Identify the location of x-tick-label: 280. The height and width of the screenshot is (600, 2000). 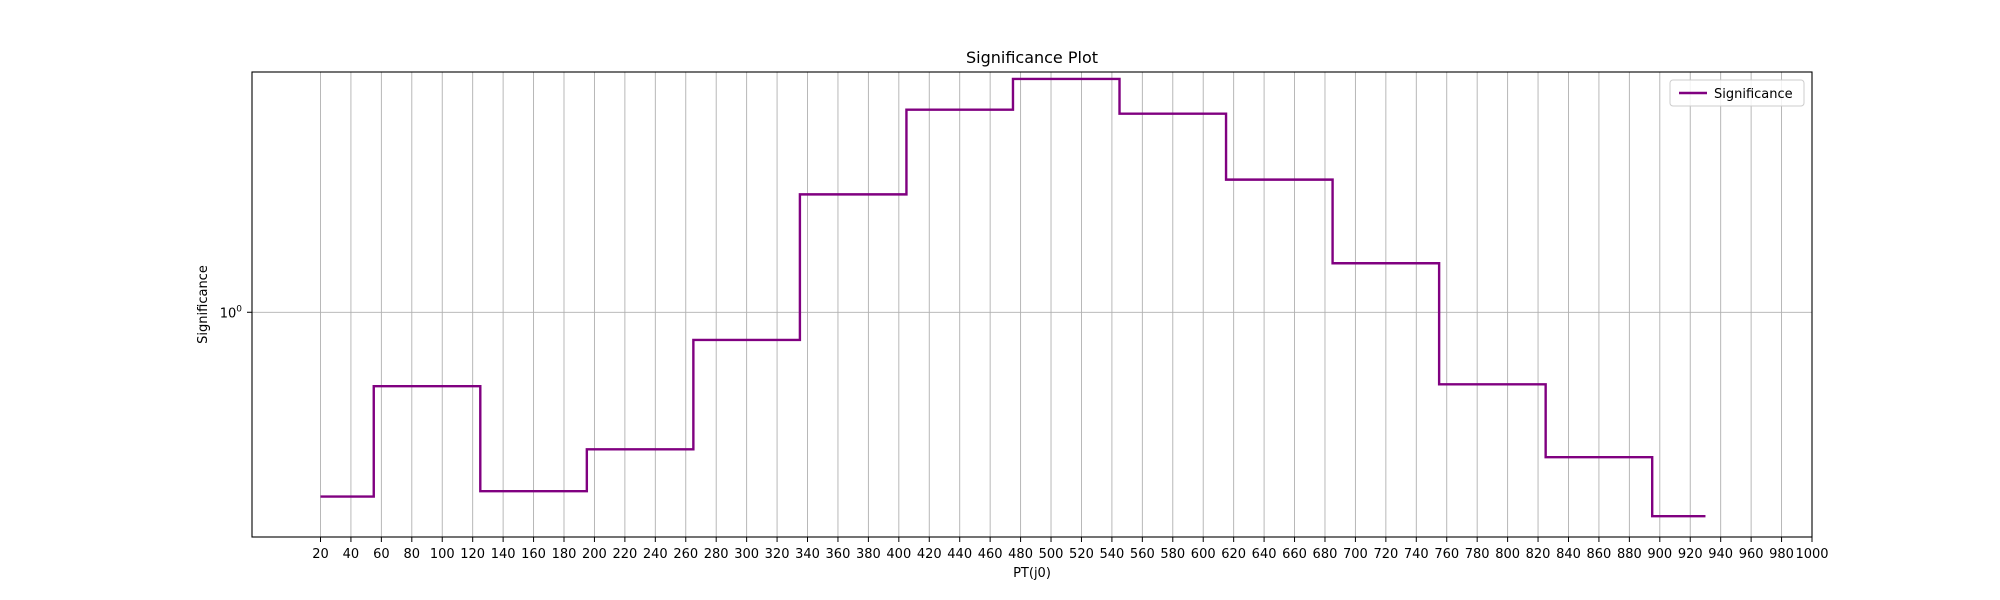
(716, 554).